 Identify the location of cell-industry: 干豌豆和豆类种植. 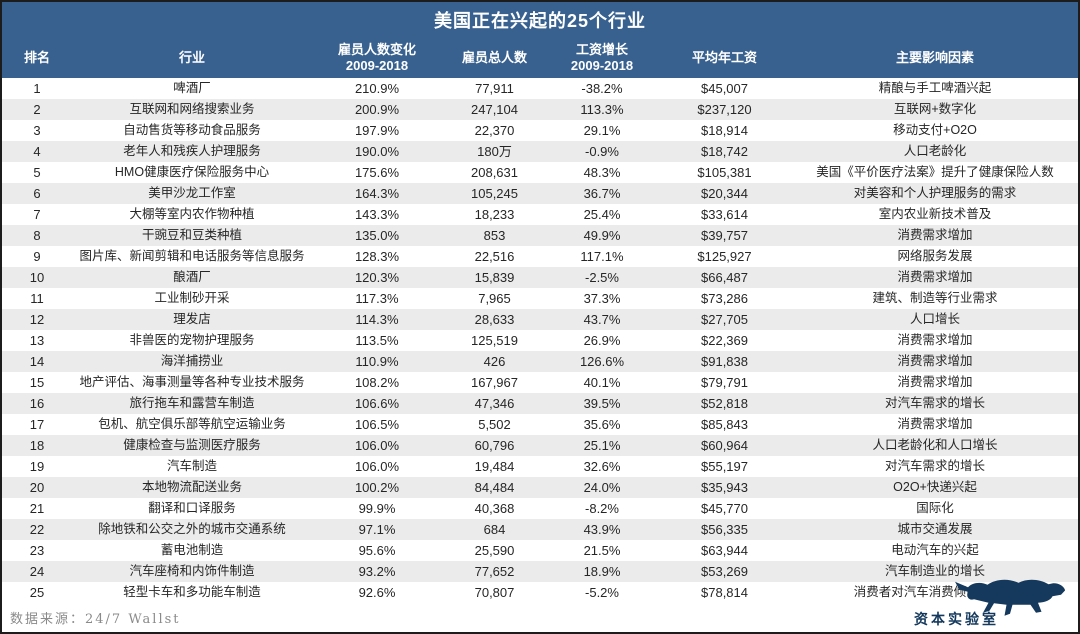
(191, 235).